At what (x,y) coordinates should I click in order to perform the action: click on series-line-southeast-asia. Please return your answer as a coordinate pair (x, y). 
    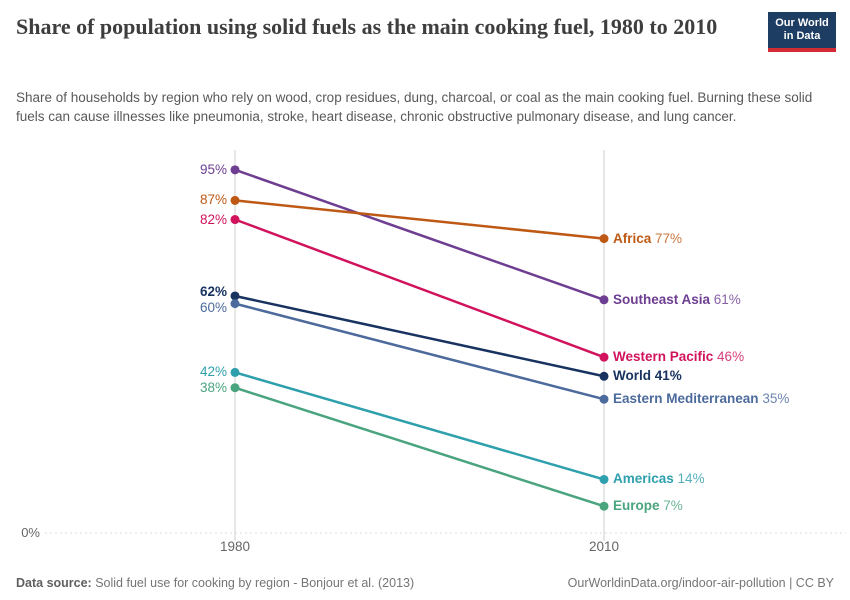
    Looking at the image, I should click on (419, 234).